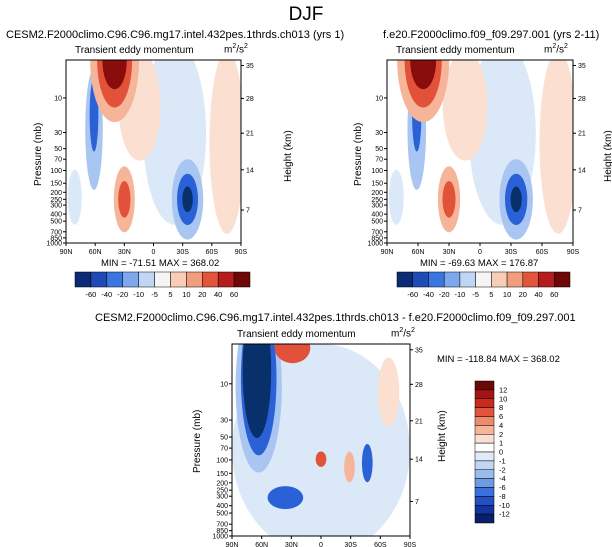  Describe the element at coordinates (154, 294) in the screenshot. I see `colorbar-label: -5` at that location.